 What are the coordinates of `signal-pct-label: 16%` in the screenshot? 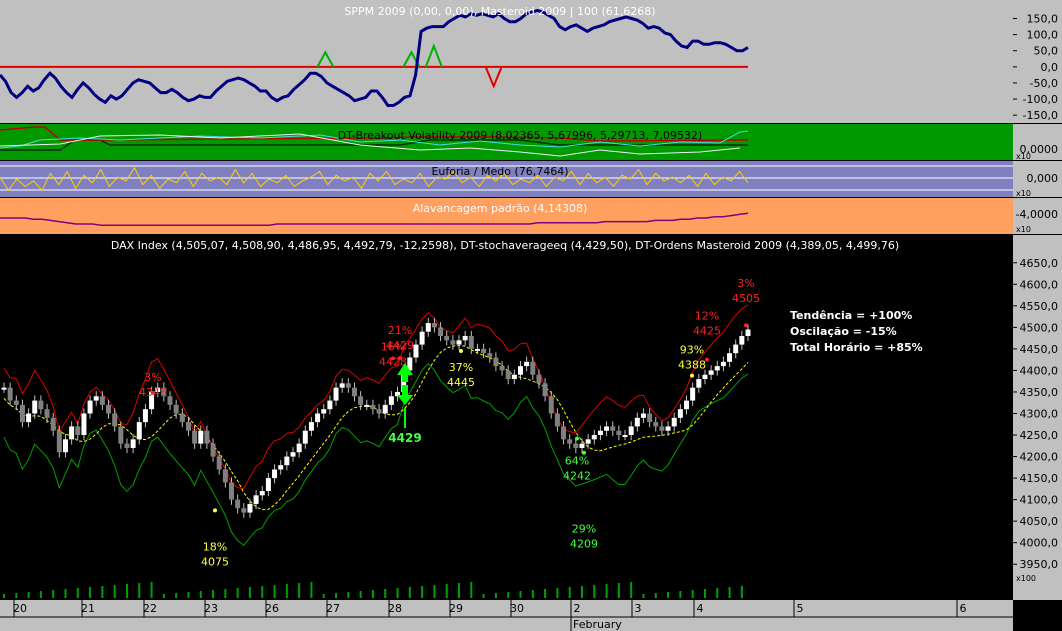 It's located at (393, 346).